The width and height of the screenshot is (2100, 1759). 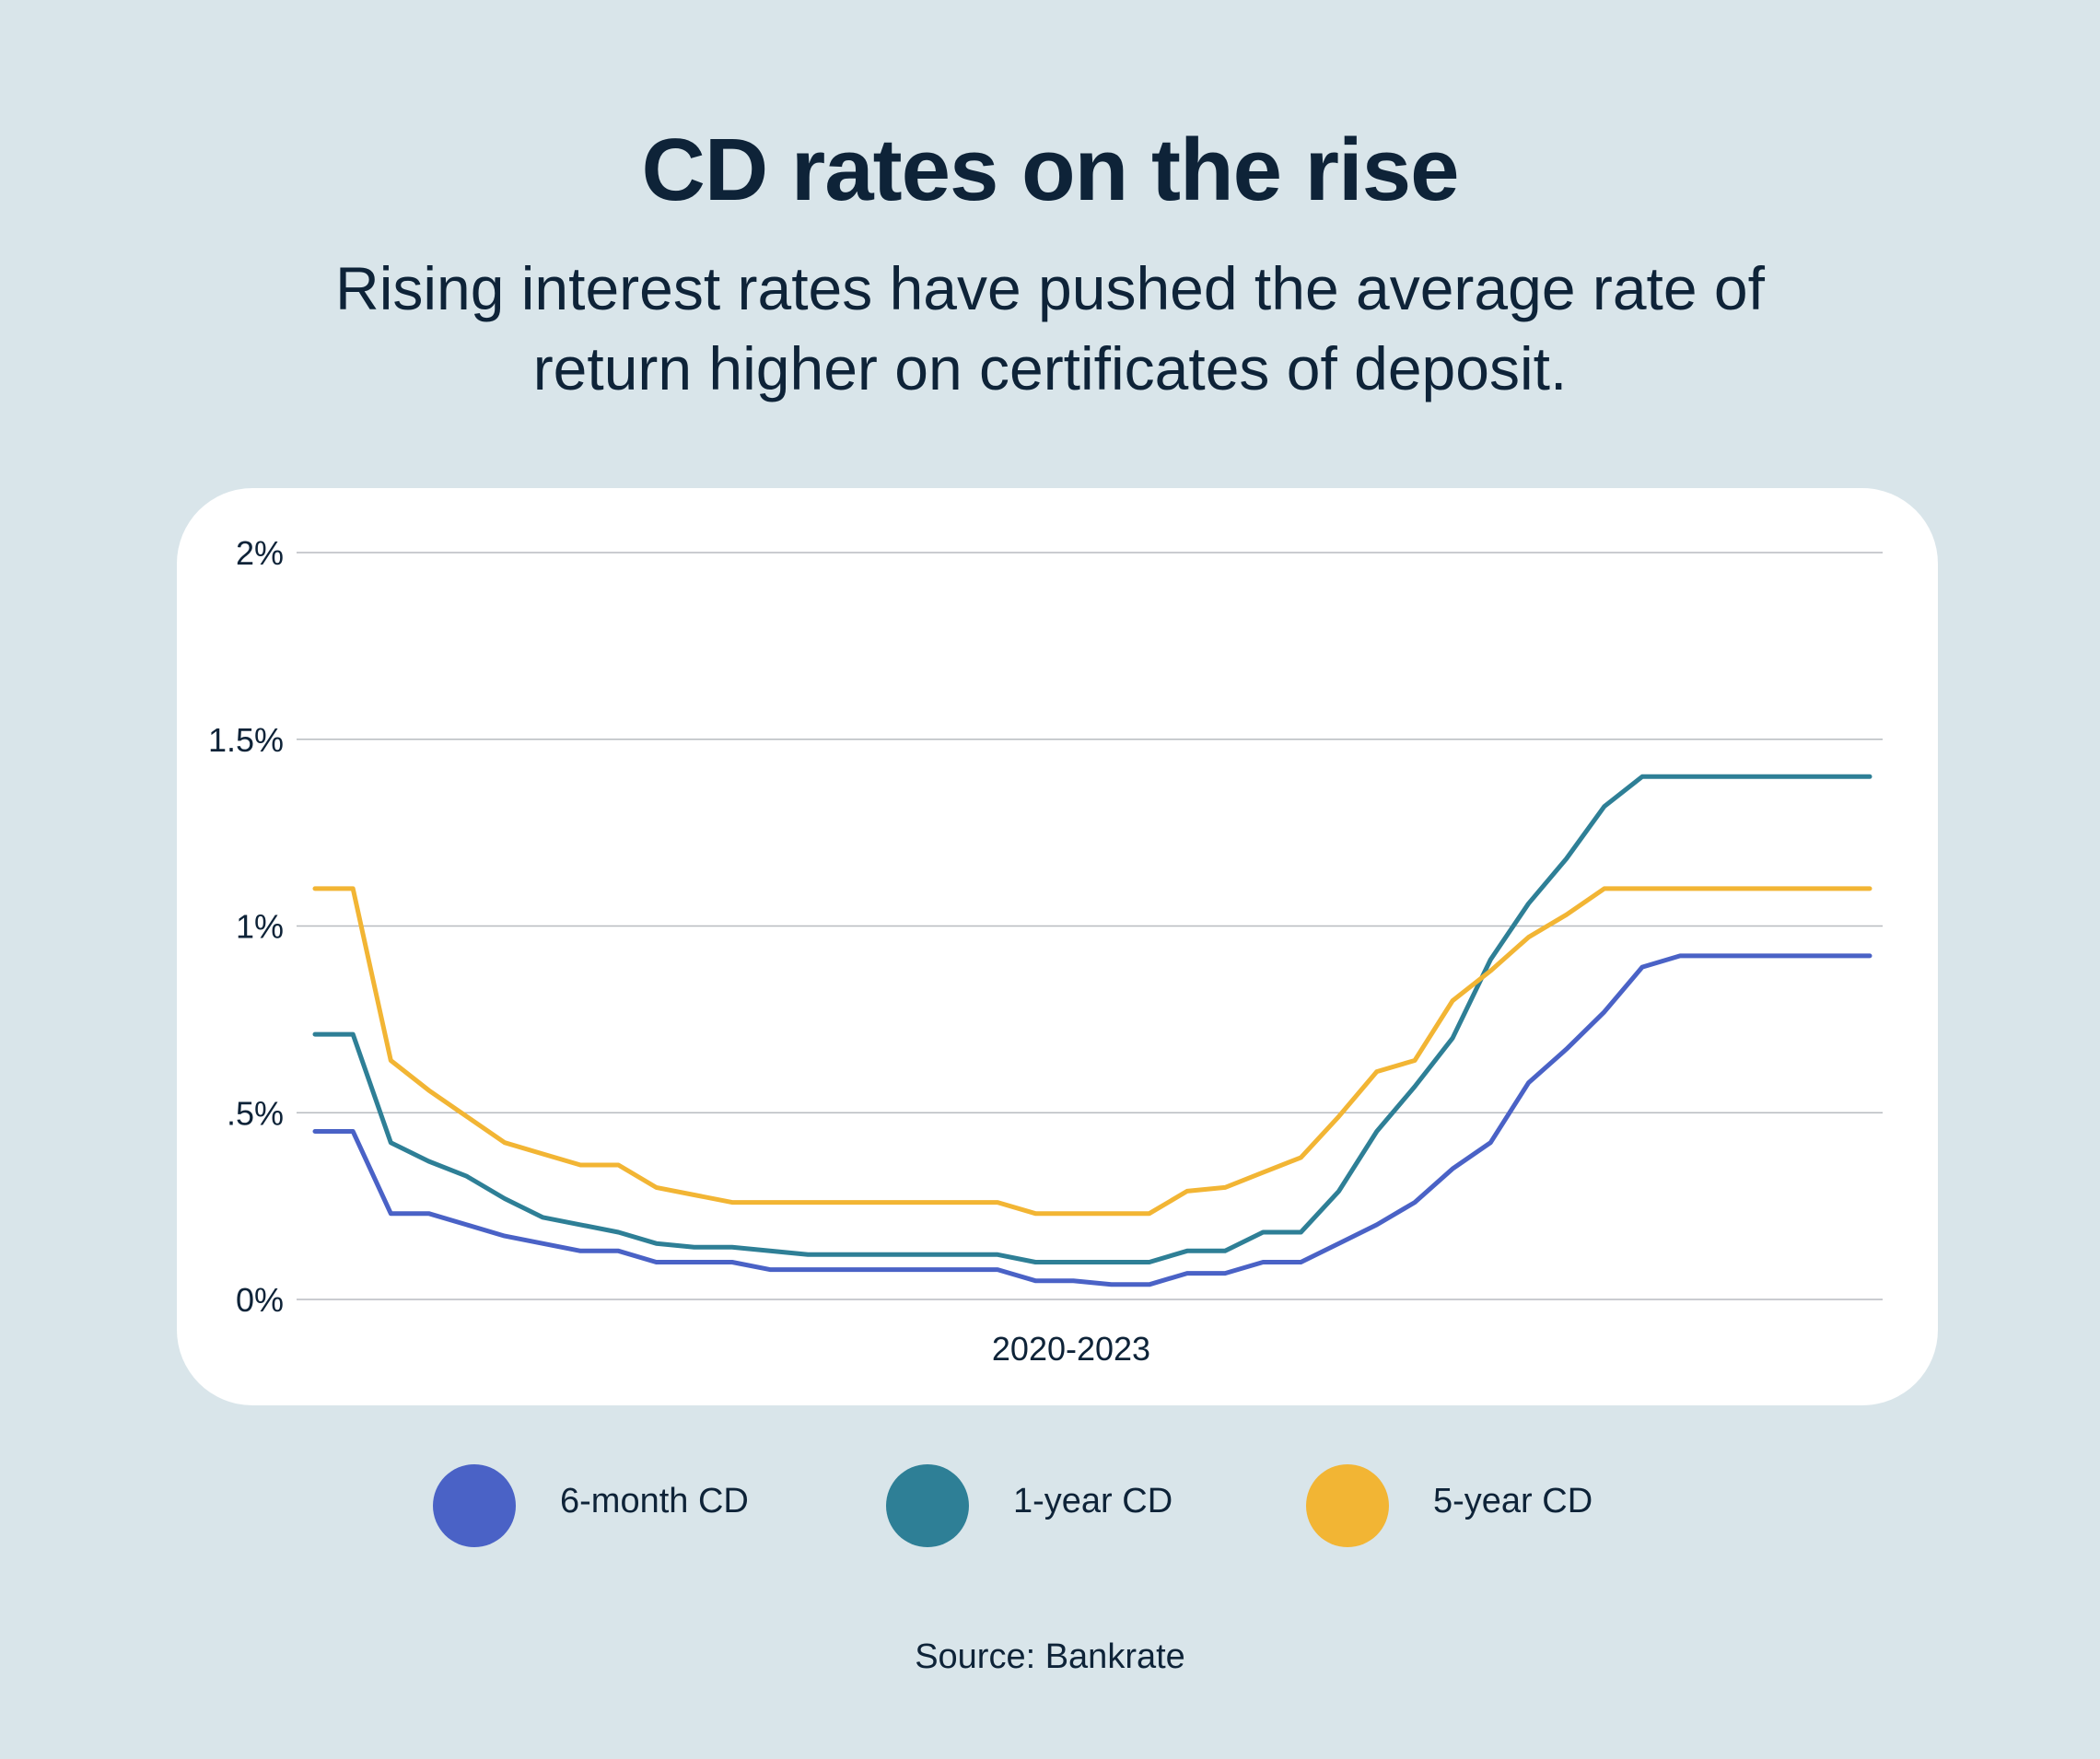 I want to click on series-line-5-year, so click(x=1092, y=1051).